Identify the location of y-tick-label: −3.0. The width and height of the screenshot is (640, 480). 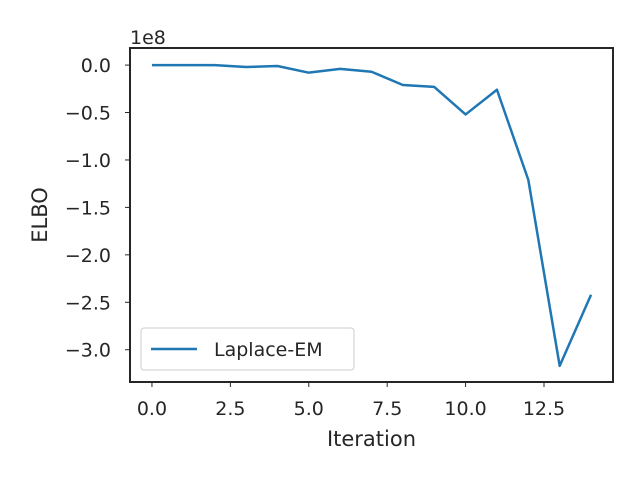
(88, 351).